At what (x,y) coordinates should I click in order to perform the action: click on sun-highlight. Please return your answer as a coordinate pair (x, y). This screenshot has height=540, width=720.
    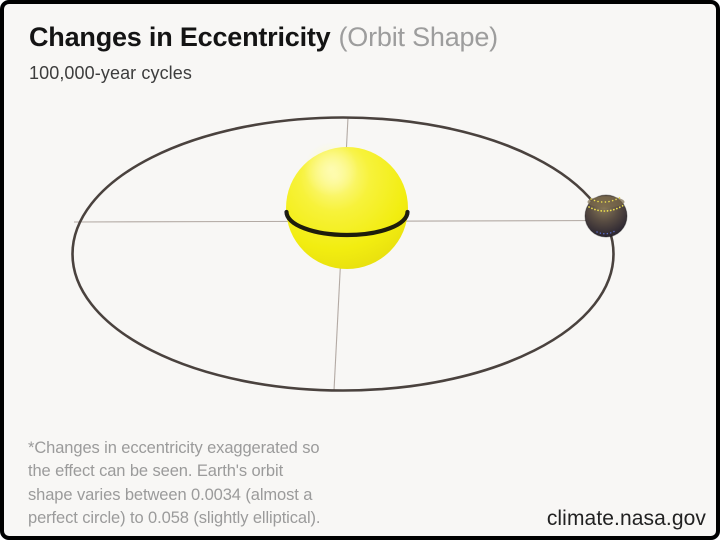
    Looking at the image, I should click on (331, 169).